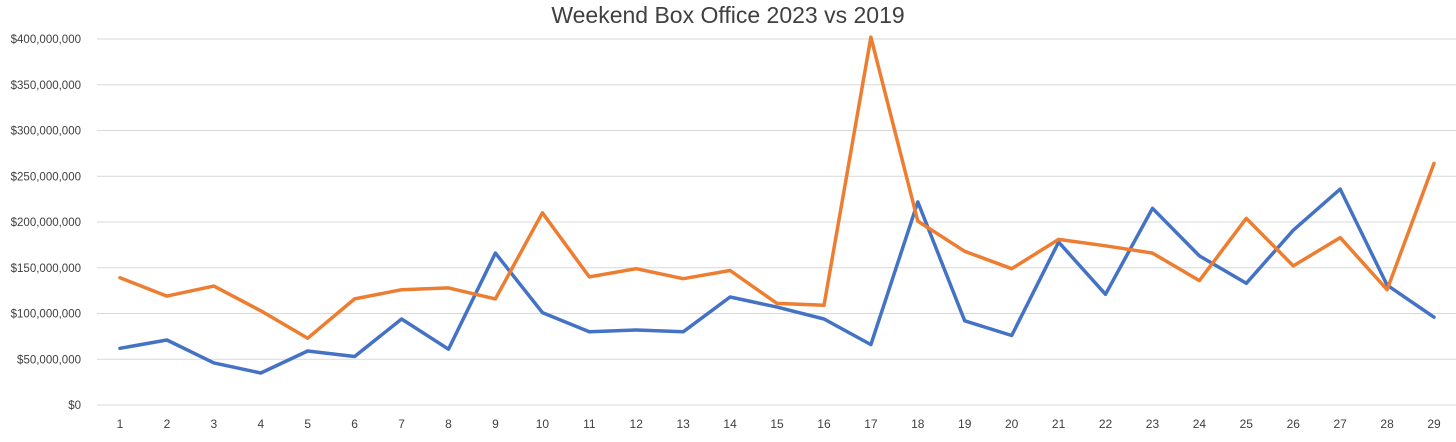  Describe the element at coordinates (448, 424) in the screenshot. I see `x-tick-label: 8` at that location.